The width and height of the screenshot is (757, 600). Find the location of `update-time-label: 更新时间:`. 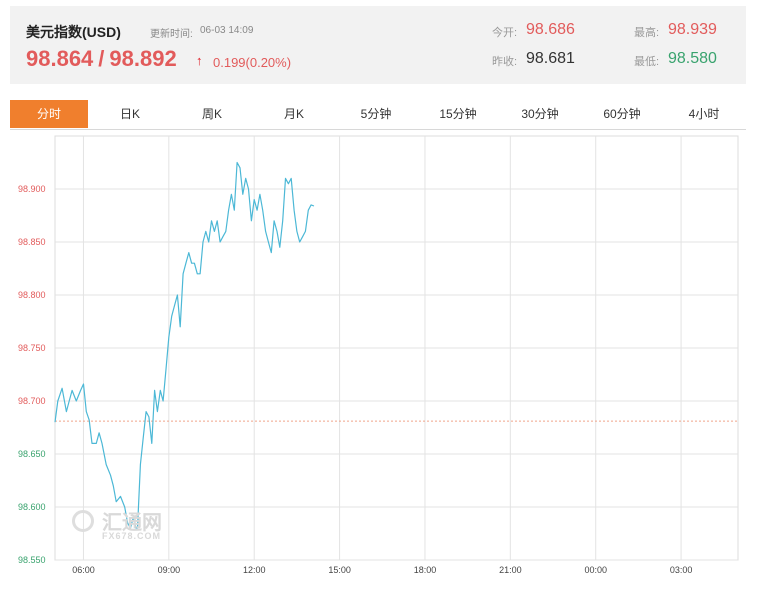

update-time-label: 更新时间: is located at coordinates (171, 34).